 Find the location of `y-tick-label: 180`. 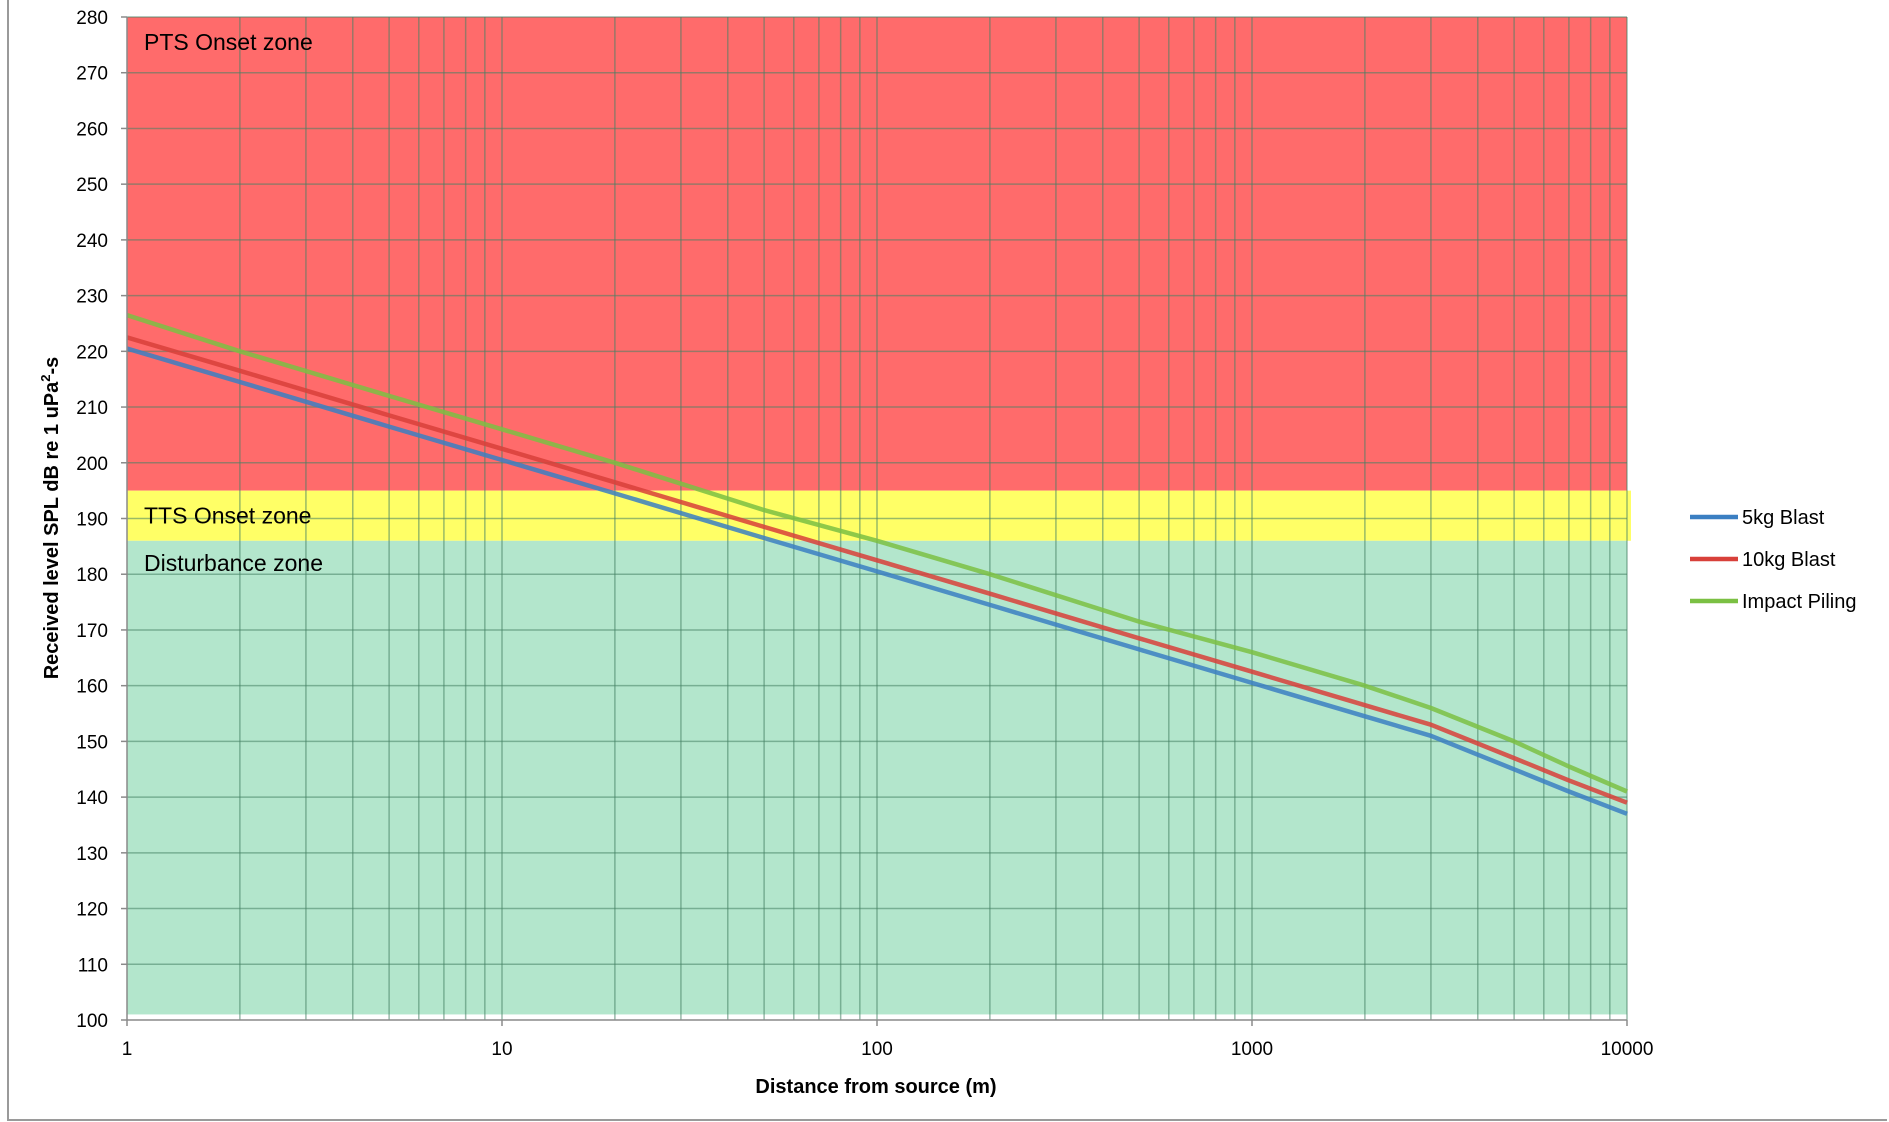

y-tick-label: 180 is located at coordinates (92, 575).